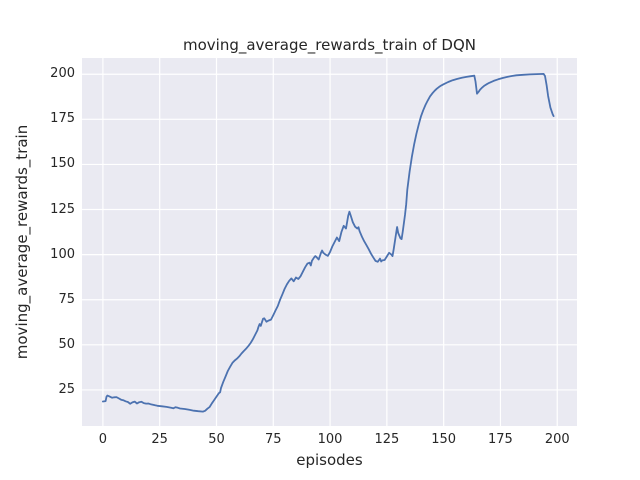 This screenshot has width=640, height=480. What do you see at coordinates (62, 164) in the screenshot?
I see `y-tick-label: 150` at bounding box center [62, 164].